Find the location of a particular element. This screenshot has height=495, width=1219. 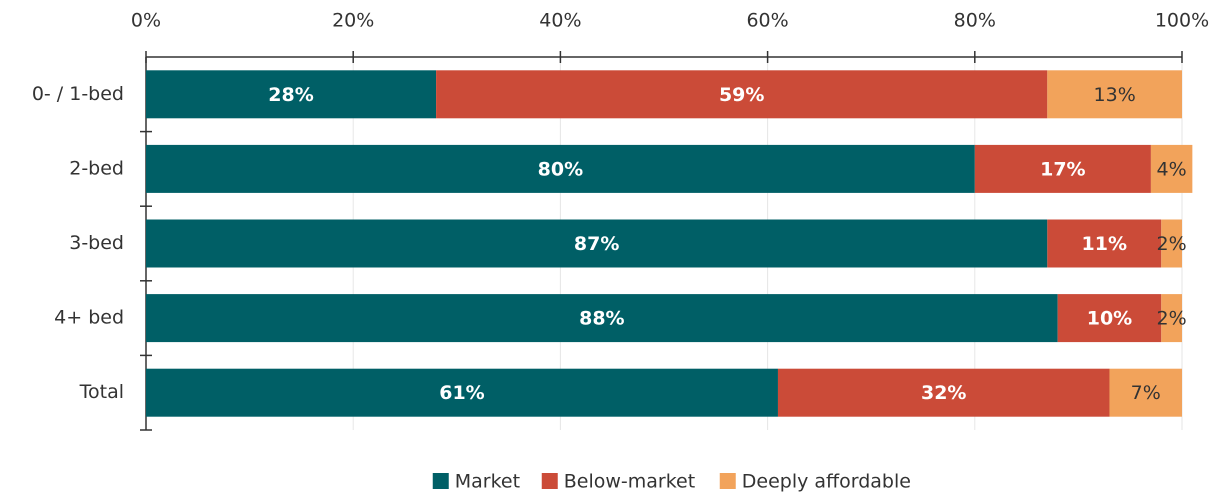

data-label: 17% is located at coordinates (1062, 169).